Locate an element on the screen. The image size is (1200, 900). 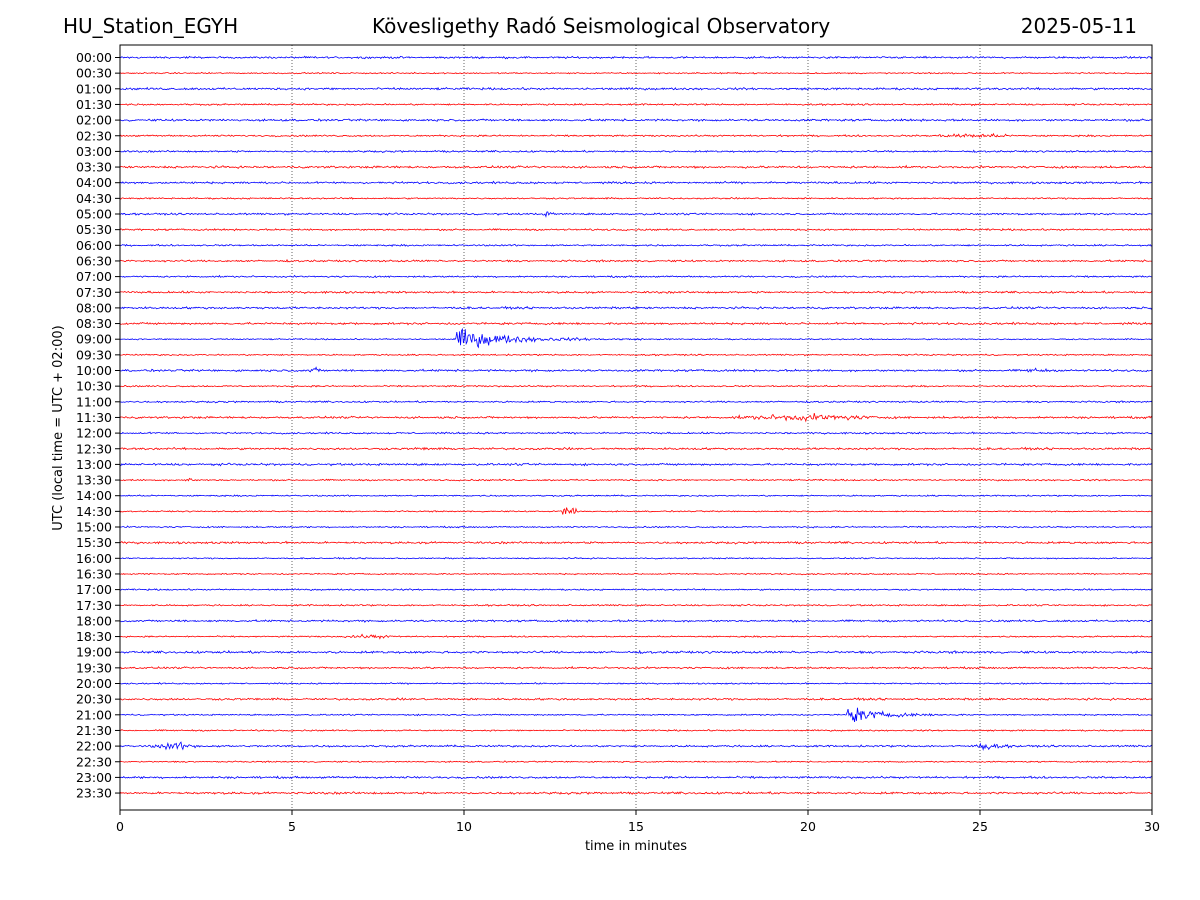
y-tick-label: 18:30 is located at coordinates (94, 636).